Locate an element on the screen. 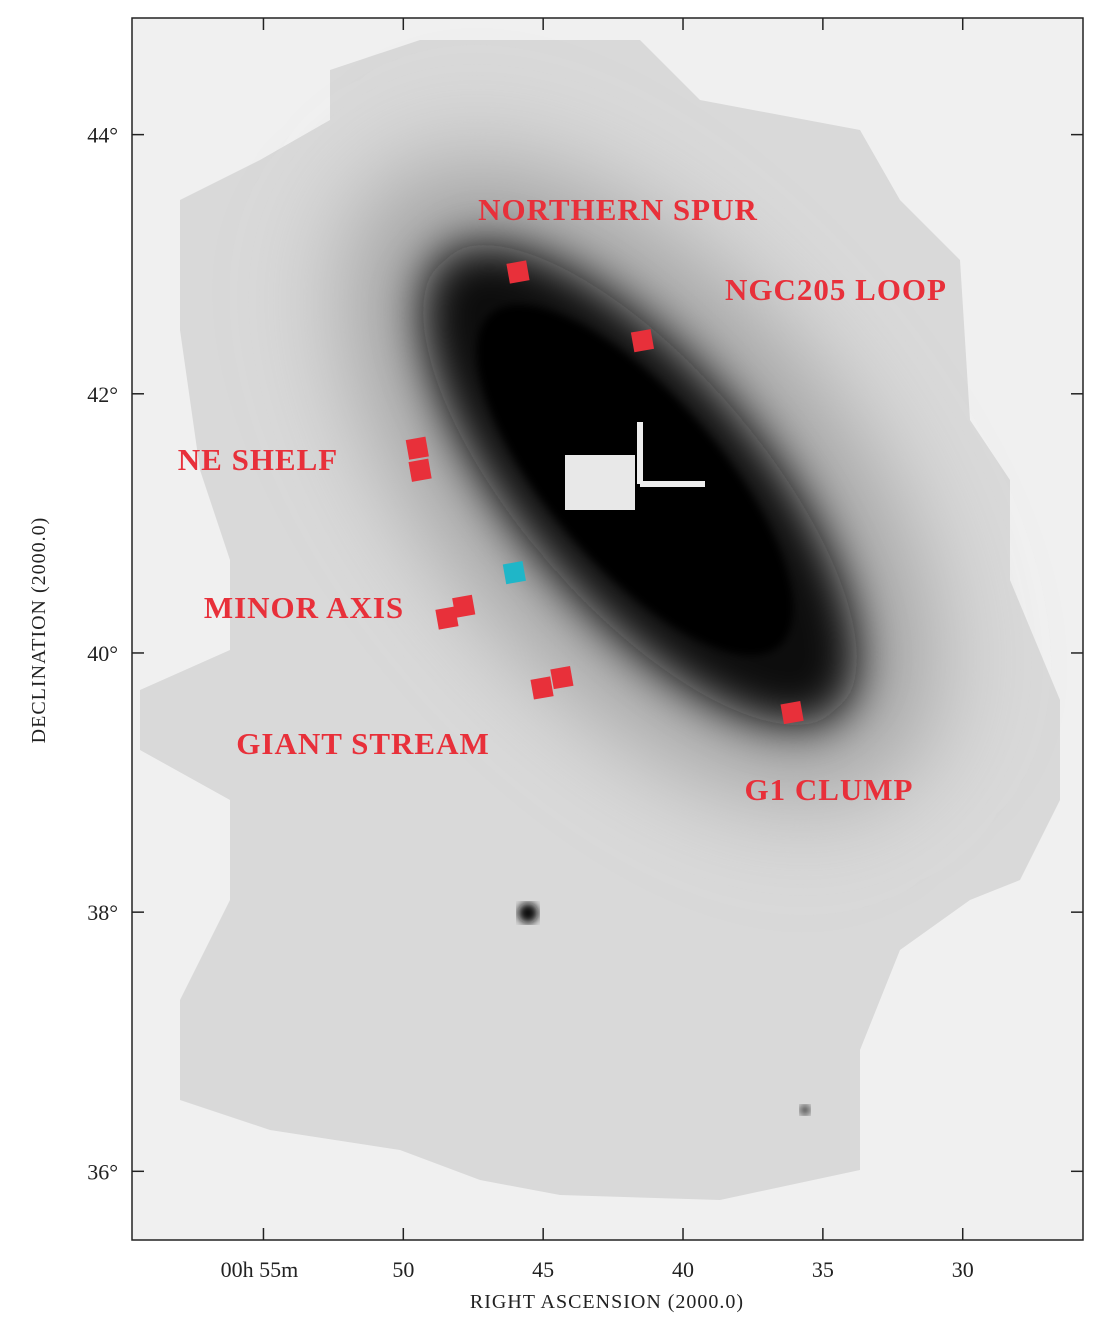 The height and width of the screenshot is (1327, 1100). y-tick-label: 42° is located at coordinates (102, 394).